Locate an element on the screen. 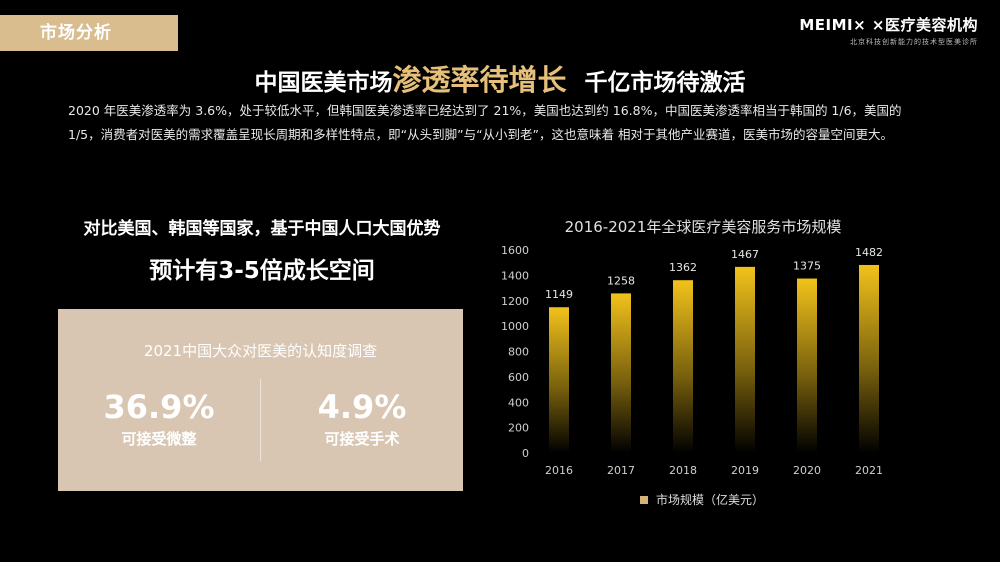 The image size is (1000, 562). brand-logo: MEIMI× ×医疗美容机构 北京科技创新能力的技术型医美诊所 is located at coordinates (888, 30).